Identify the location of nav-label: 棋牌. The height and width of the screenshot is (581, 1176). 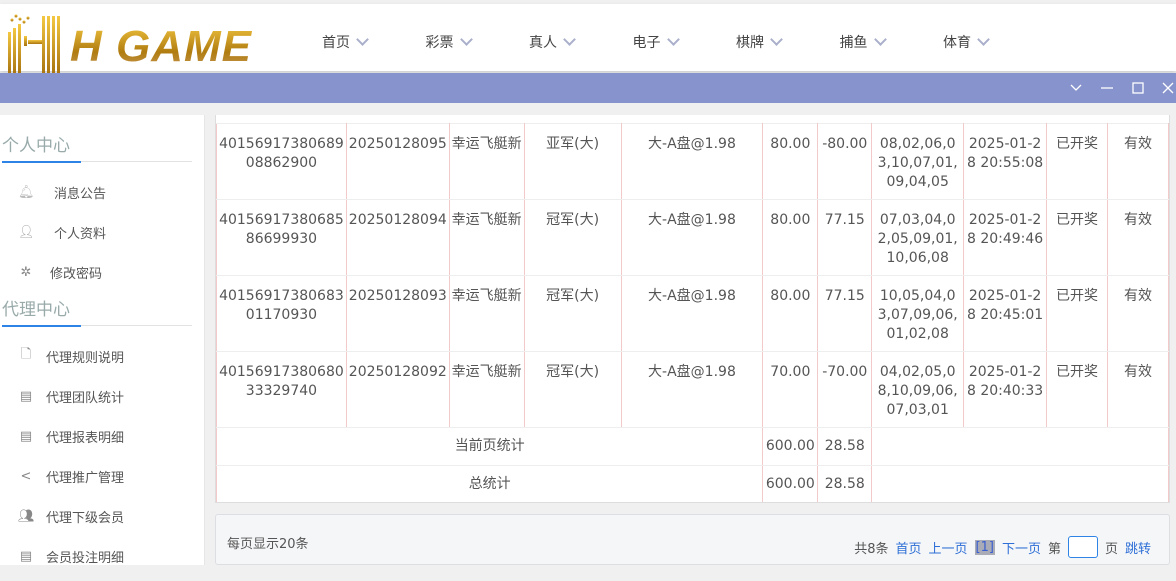
(750, 43).